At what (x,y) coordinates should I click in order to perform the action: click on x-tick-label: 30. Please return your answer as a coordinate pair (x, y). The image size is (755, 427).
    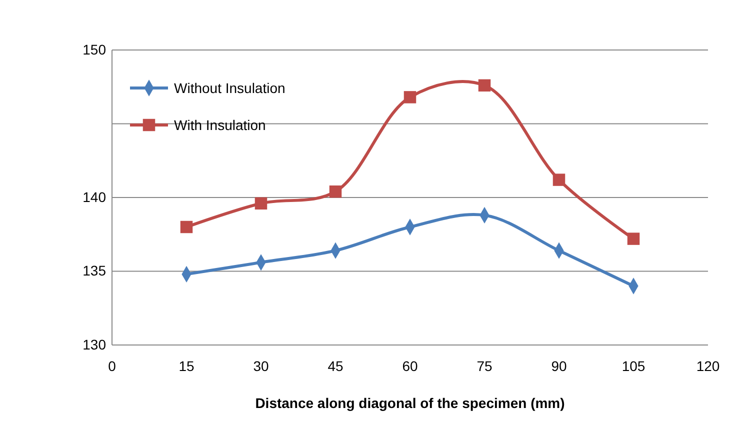
    Looking at the image, I should click on (261, 366).